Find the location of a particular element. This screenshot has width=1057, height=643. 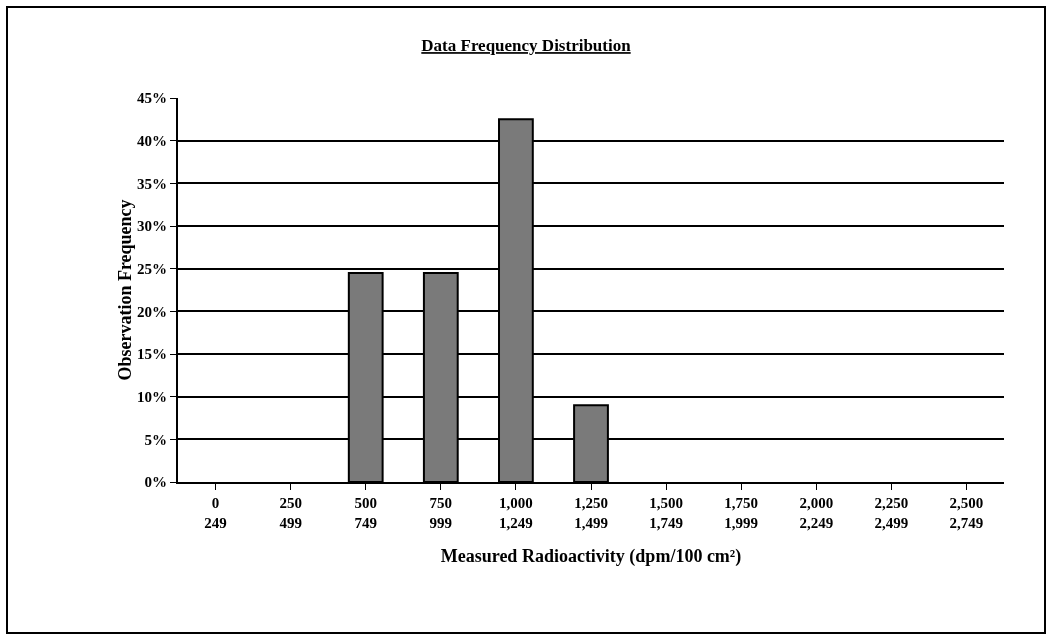

x-tick-label: 500 749 is located at coordinates (365, 513).